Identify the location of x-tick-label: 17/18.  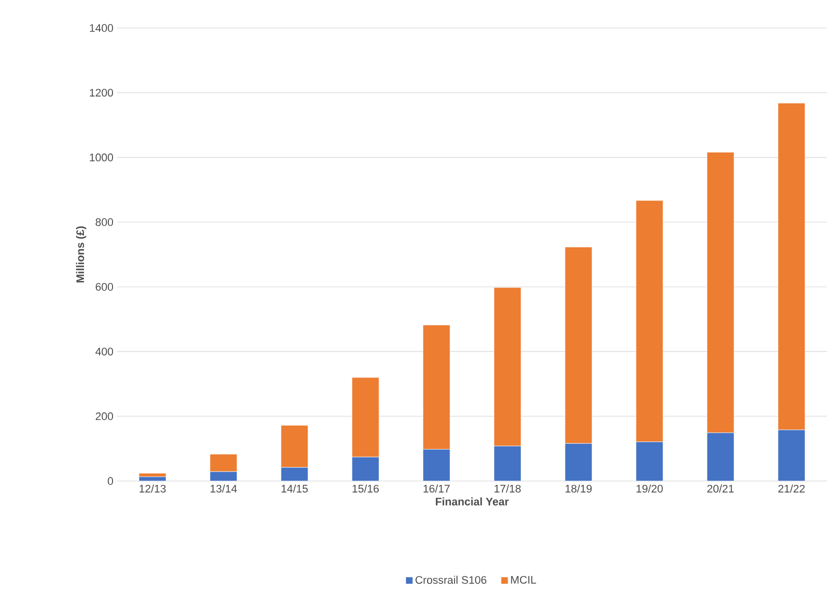
(507, 488).